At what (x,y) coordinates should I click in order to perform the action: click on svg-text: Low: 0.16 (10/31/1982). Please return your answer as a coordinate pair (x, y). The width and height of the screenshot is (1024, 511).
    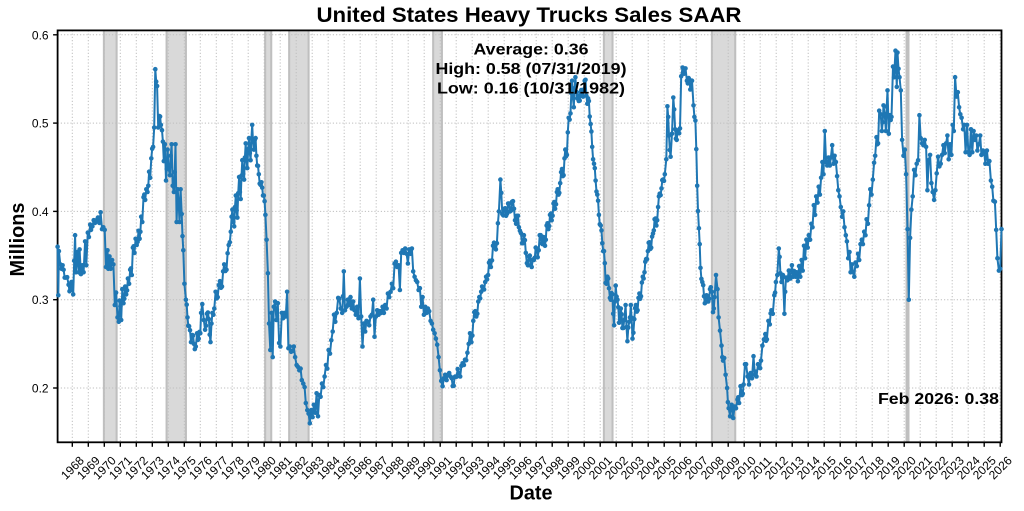
    Looking at the image, I should click on (531, 88).